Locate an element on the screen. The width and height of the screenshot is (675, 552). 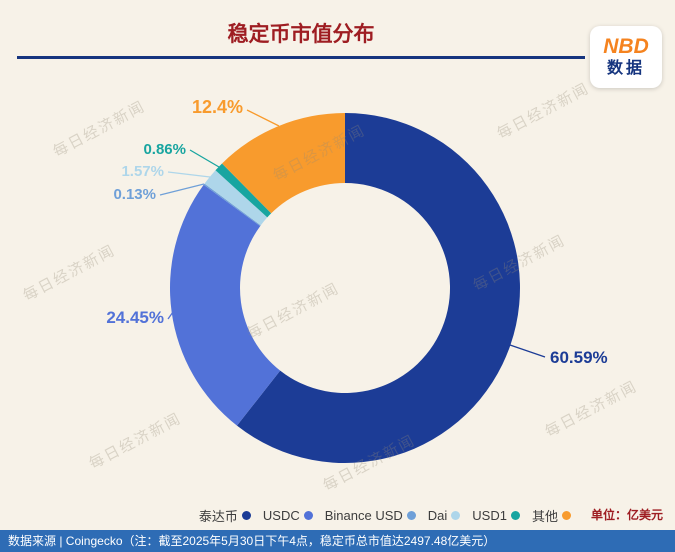
nbd-logo-subtext: 数据 is located at coordinates (625, 68).